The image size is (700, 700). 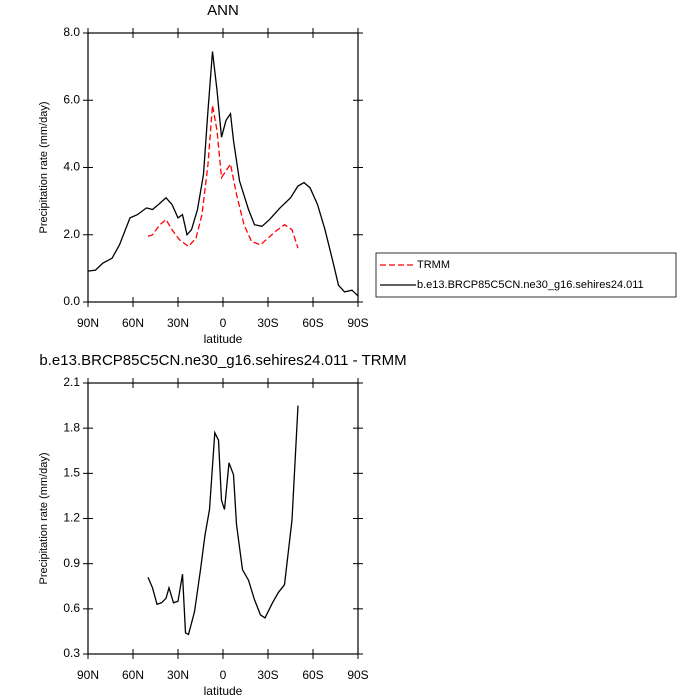 What do you see at coordinates (71, 167) in the screenshot?
I see `y-tick-label: 4.0` at bounding box center [71, 167].